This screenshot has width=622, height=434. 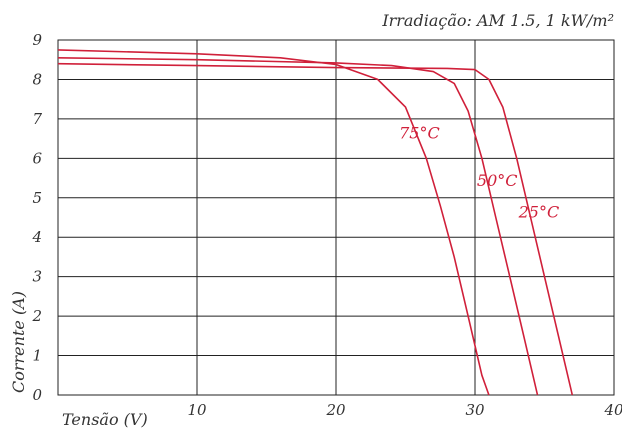 What do you see at coordinates (105, 419) in the screenshot?
I see `x-axis-title: Tensão (V)` at bounding box center [105, 419].